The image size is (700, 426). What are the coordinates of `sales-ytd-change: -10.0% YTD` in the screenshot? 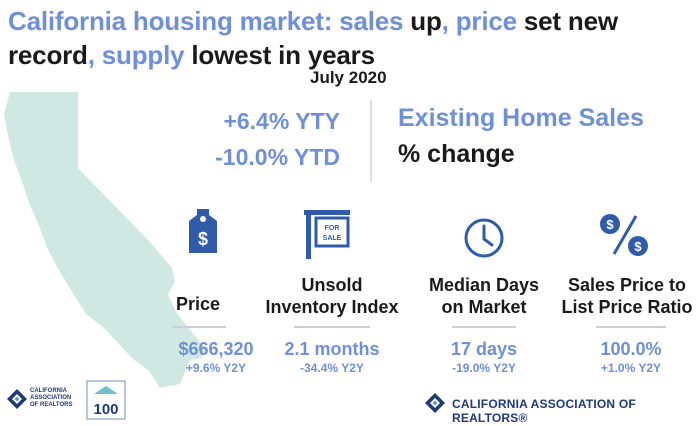 It's located at (277, 157).